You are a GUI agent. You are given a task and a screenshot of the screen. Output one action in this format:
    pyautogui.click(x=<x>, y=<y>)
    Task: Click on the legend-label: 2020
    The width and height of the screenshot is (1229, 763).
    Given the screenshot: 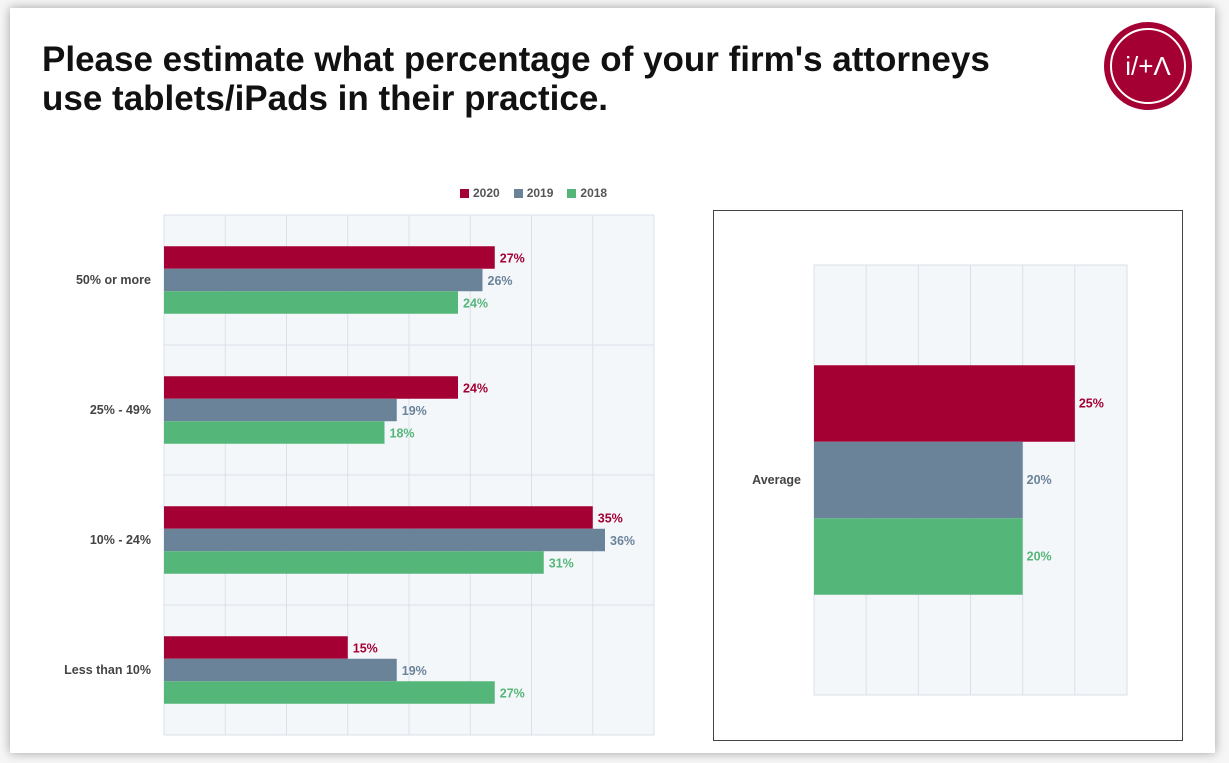 What is the action you would take?
    pyautogui.click(x=486, y=193)
    